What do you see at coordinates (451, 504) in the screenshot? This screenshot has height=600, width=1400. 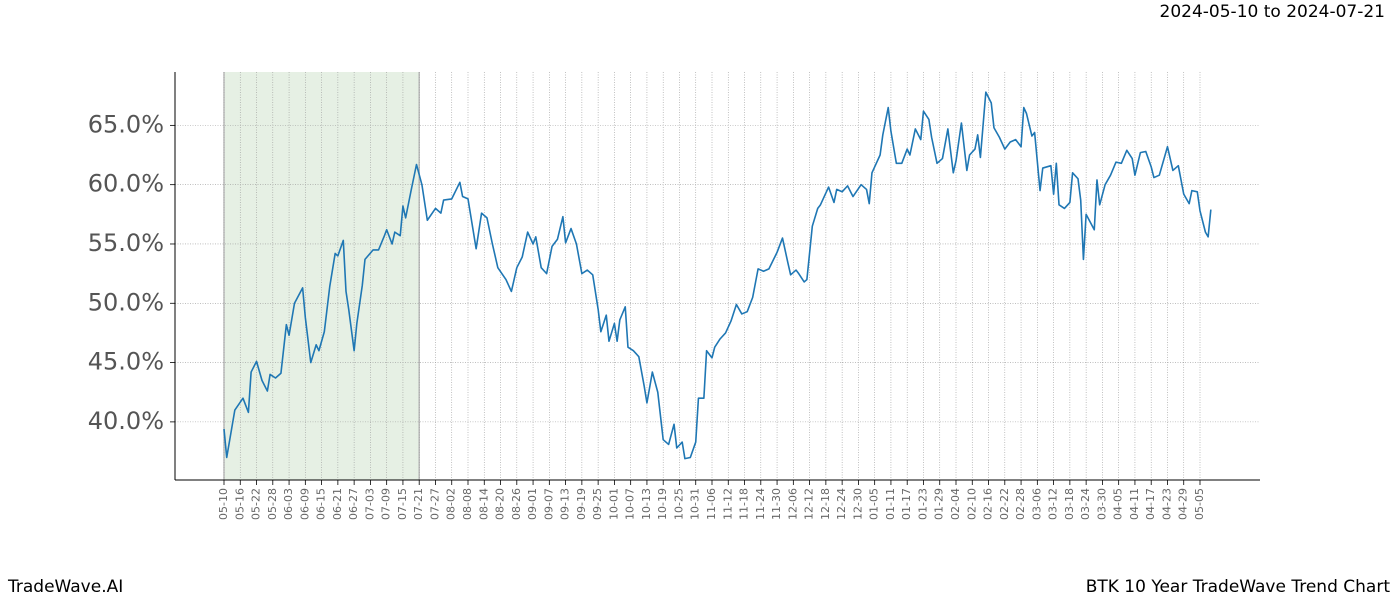 I see `x-tick-label: 08-02` at bounding box center [451, 504].